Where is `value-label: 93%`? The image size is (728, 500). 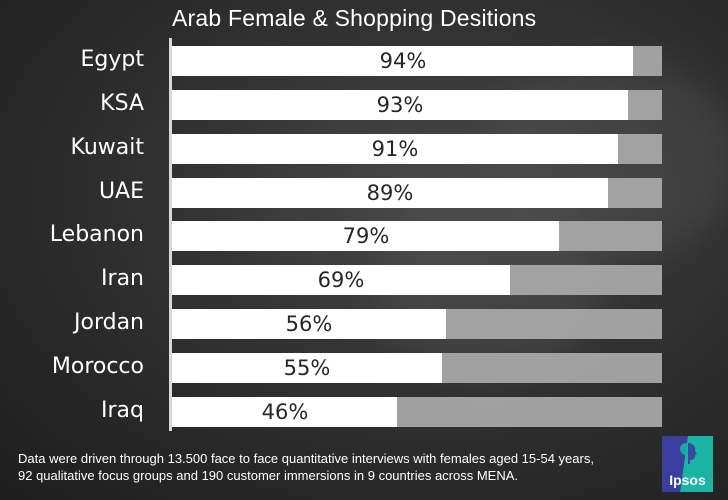 value-label: 93% is located at coordinates (400, 105).